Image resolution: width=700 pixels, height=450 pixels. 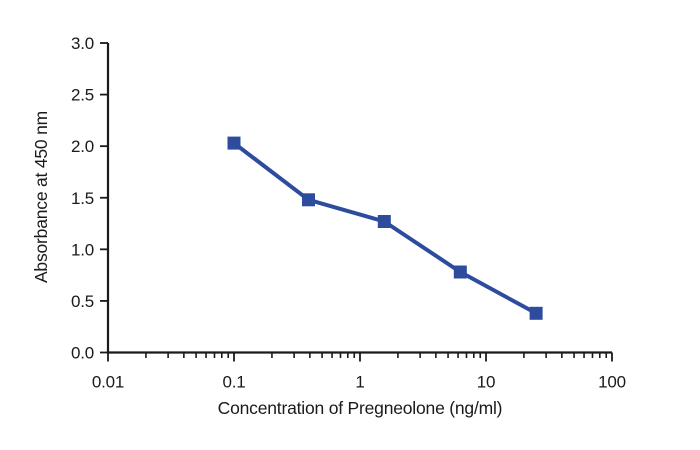 I want to click on y-axis-title: Absorbance at 450 nm, so click(x=41, y=197).